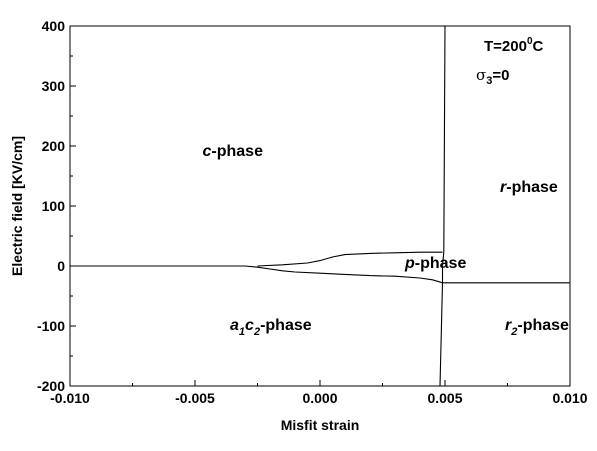 This screenshot has height=451, width=597. I want to click on y-tick-label: 100, so click(54, 206).